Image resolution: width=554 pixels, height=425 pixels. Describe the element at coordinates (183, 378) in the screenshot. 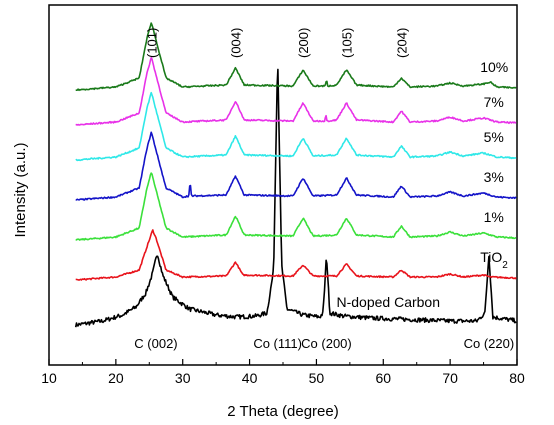

I see `x-tick-label: 30` at that location.